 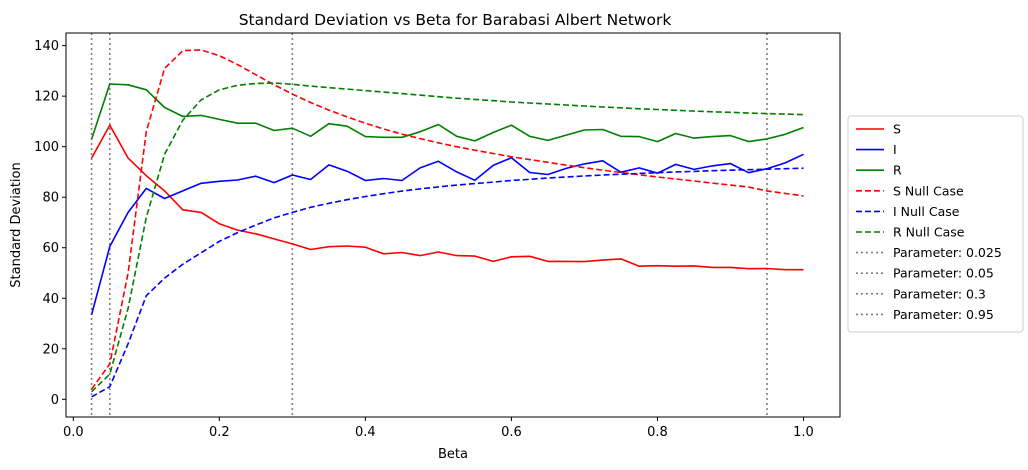 What do you see at coordinates (943, 314) in the screenshot?
I see `legend-label: Parameter: 0.95` at bounding box center [943, 314].